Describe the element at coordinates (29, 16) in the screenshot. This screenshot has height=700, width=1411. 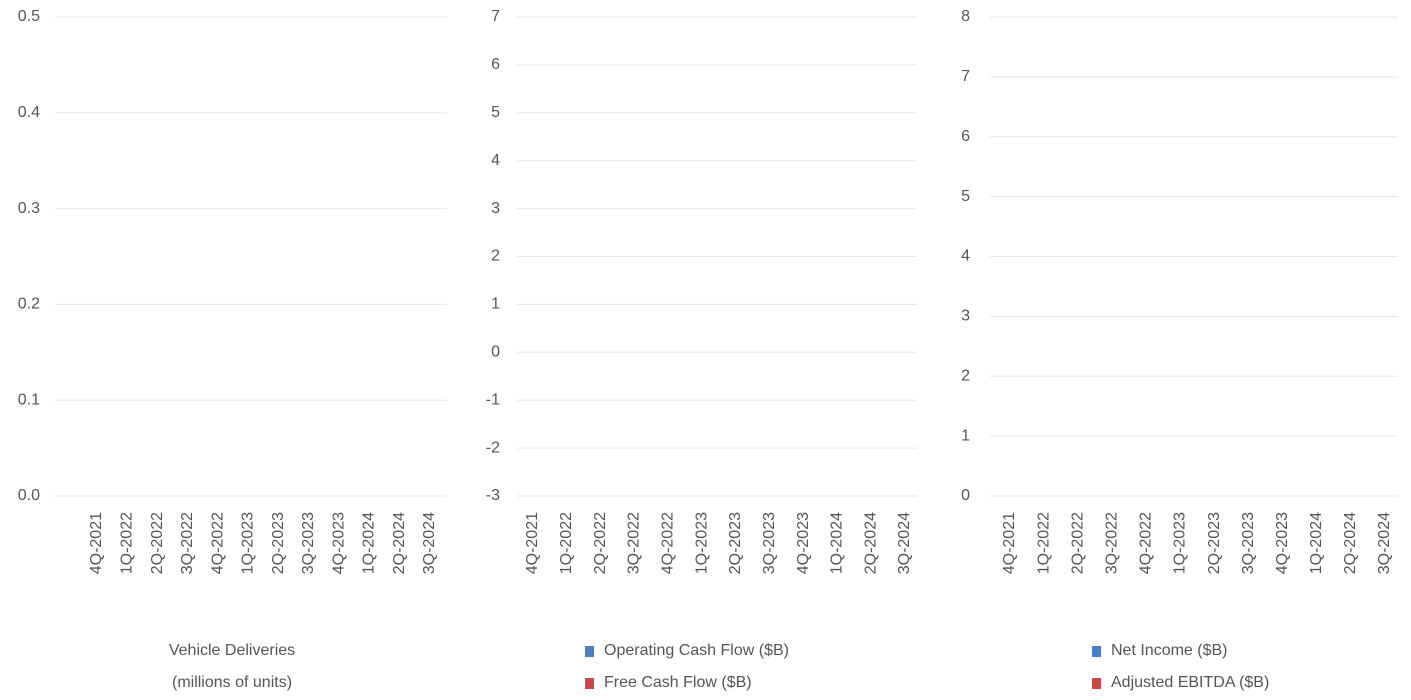
I see `y-tick-label: 0.5` at that location.